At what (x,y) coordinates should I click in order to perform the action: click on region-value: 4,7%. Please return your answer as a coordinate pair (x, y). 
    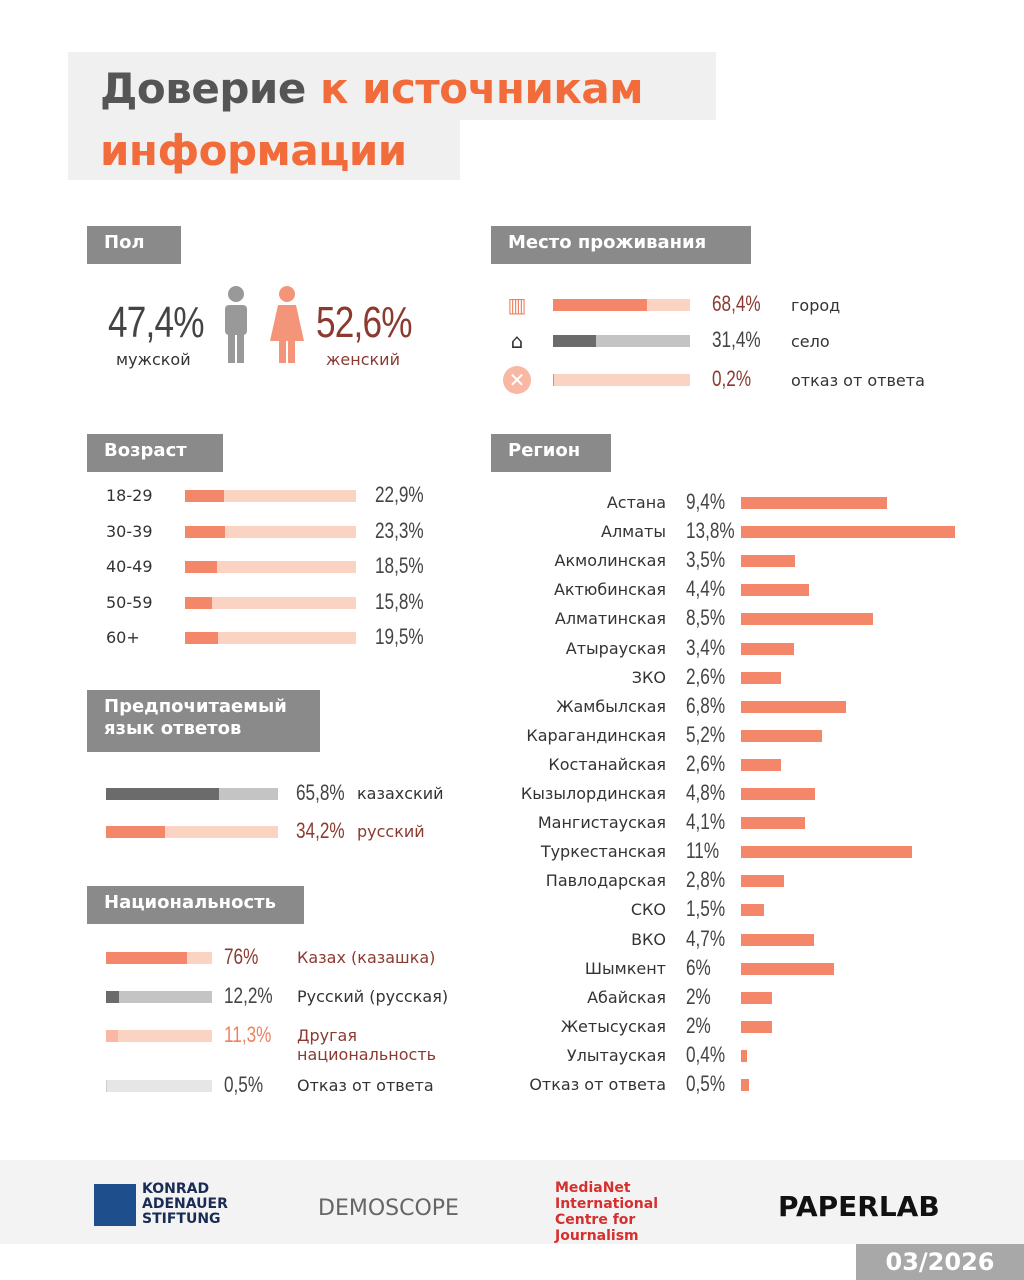
    Looking at the image, I should click on (706, 938).